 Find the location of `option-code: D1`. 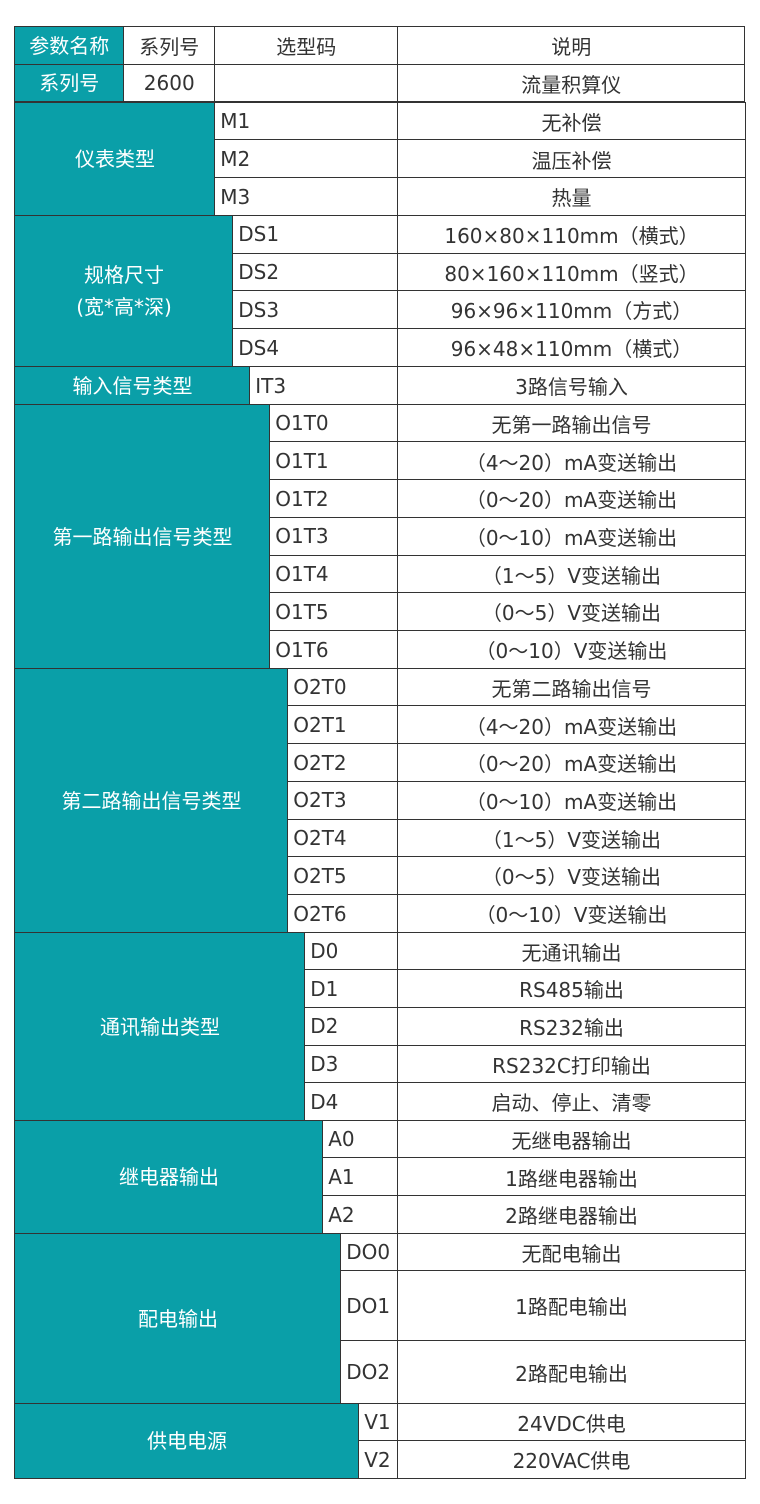

option-code: D1 is located at coordinates (351, 989).